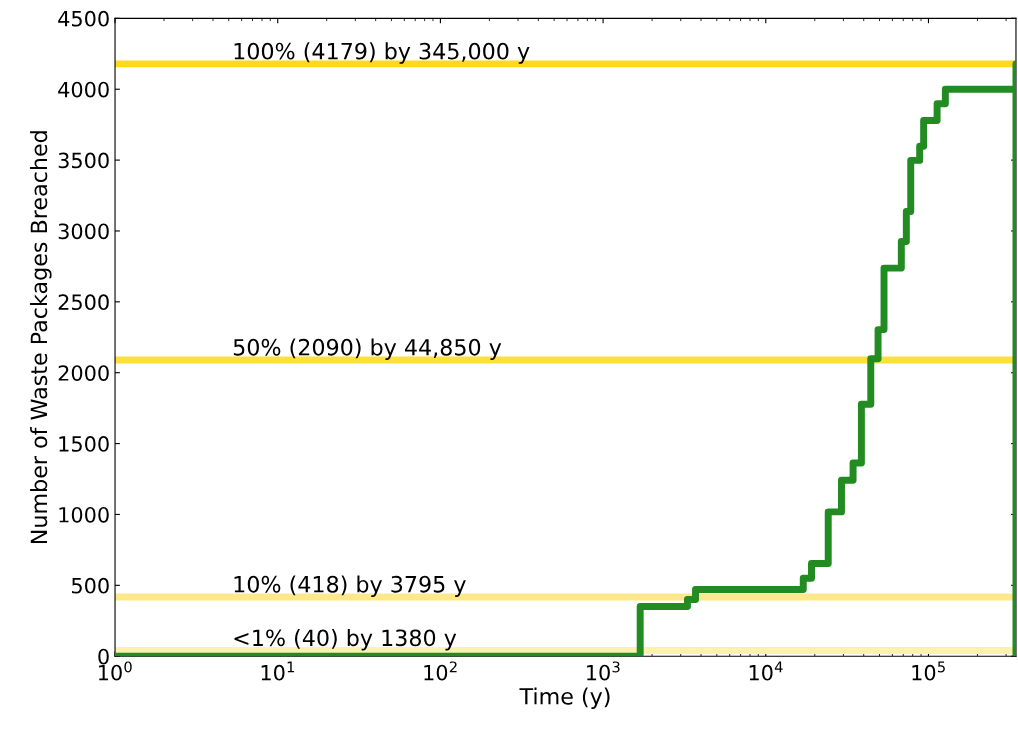 The image size is (1018, 734). Describe the element at coordinates (83, 302) in the screenshot. I see `y-tick-label: 2500` at that location.